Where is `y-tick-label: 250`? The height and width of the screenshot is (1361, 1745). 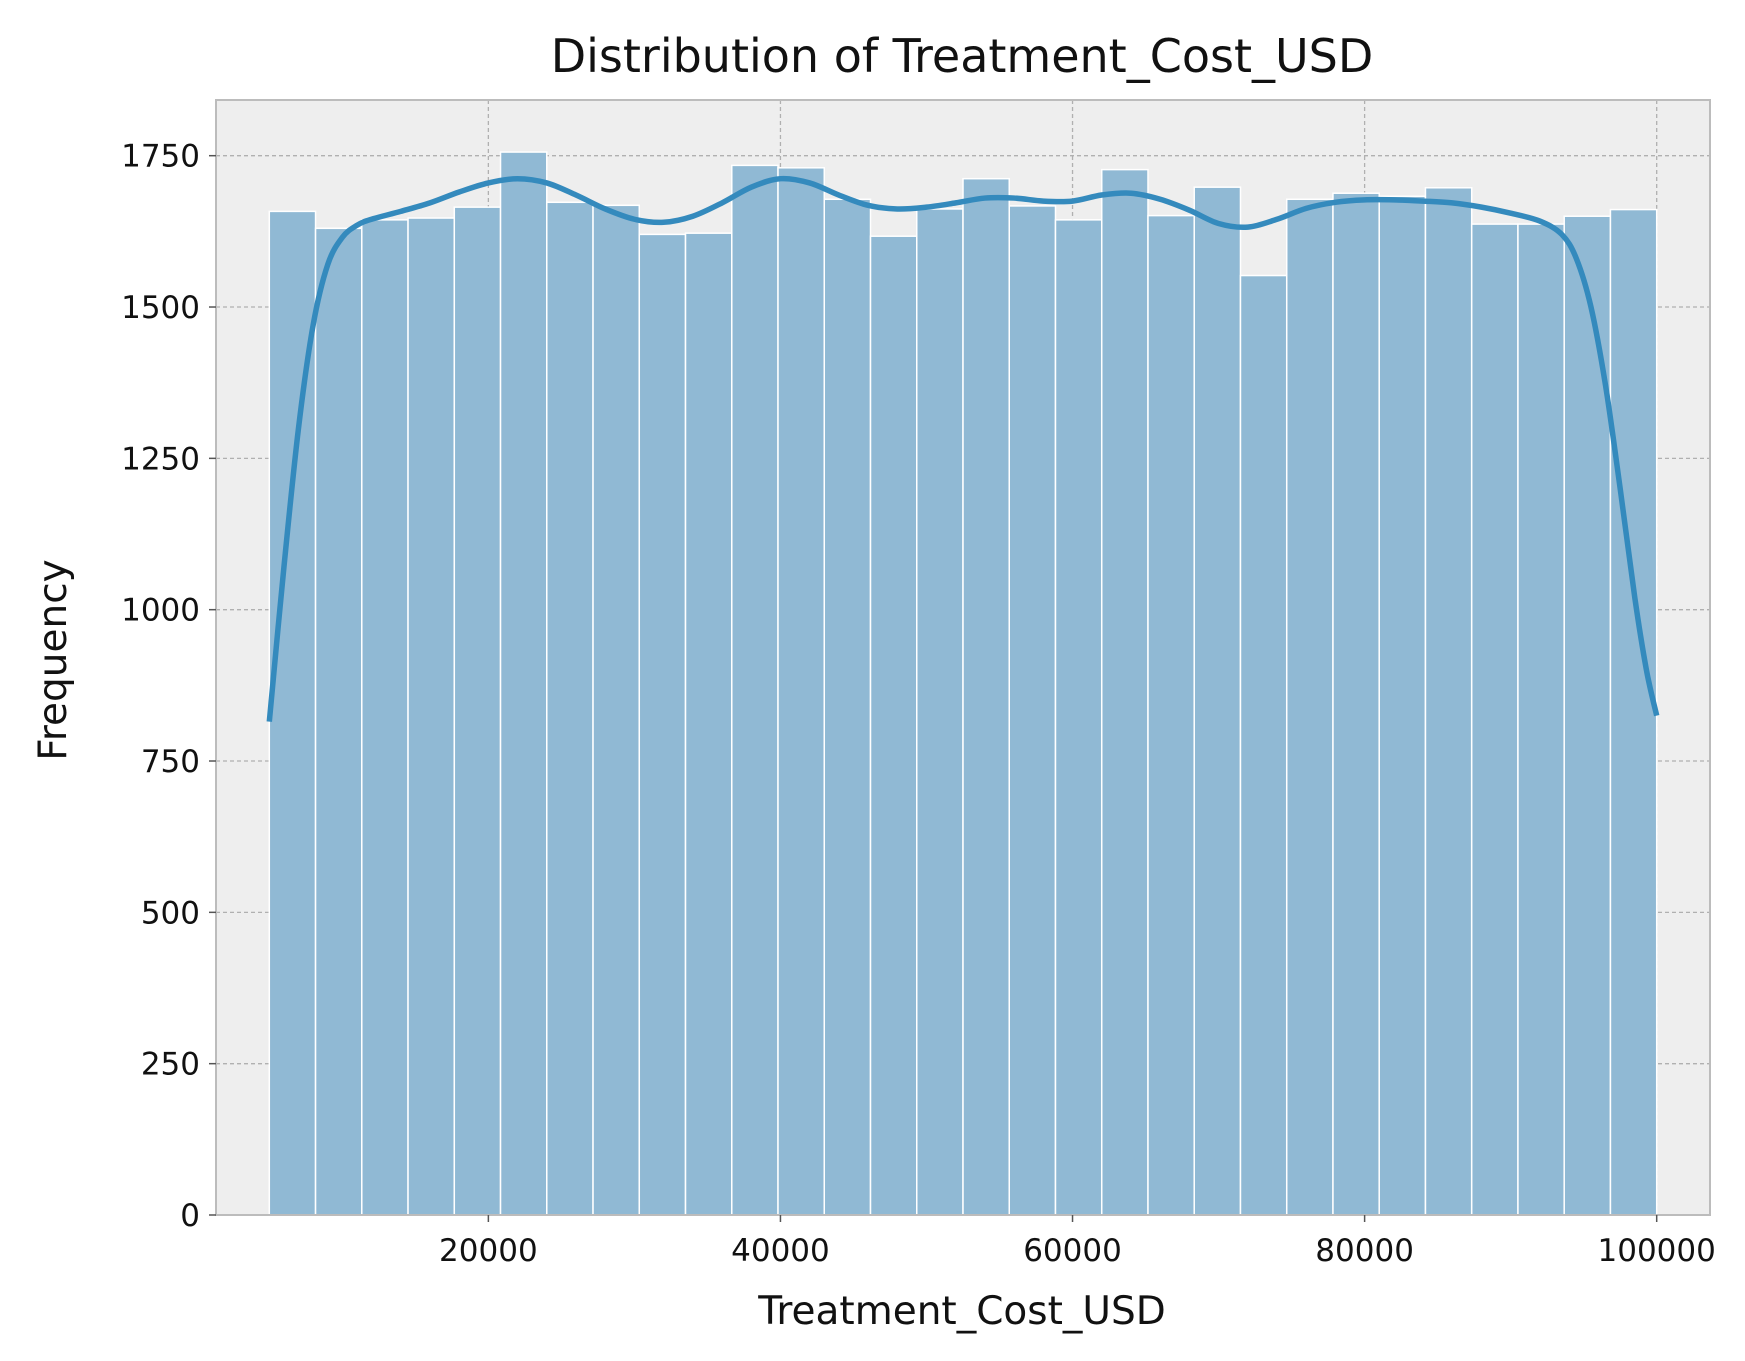
y-tick-label: 250 is located at coordinates (170, 1065).